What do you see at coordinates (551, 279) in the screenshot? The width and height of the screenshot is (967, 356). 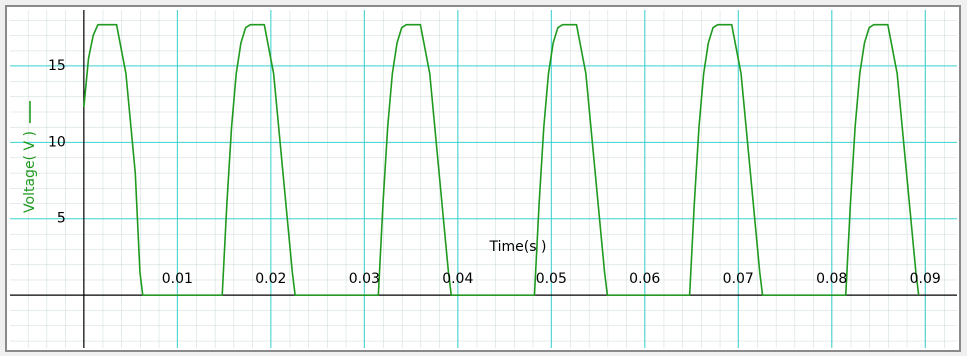 I see `x-tick-label: 0.05` at bounding box center [551, 279].